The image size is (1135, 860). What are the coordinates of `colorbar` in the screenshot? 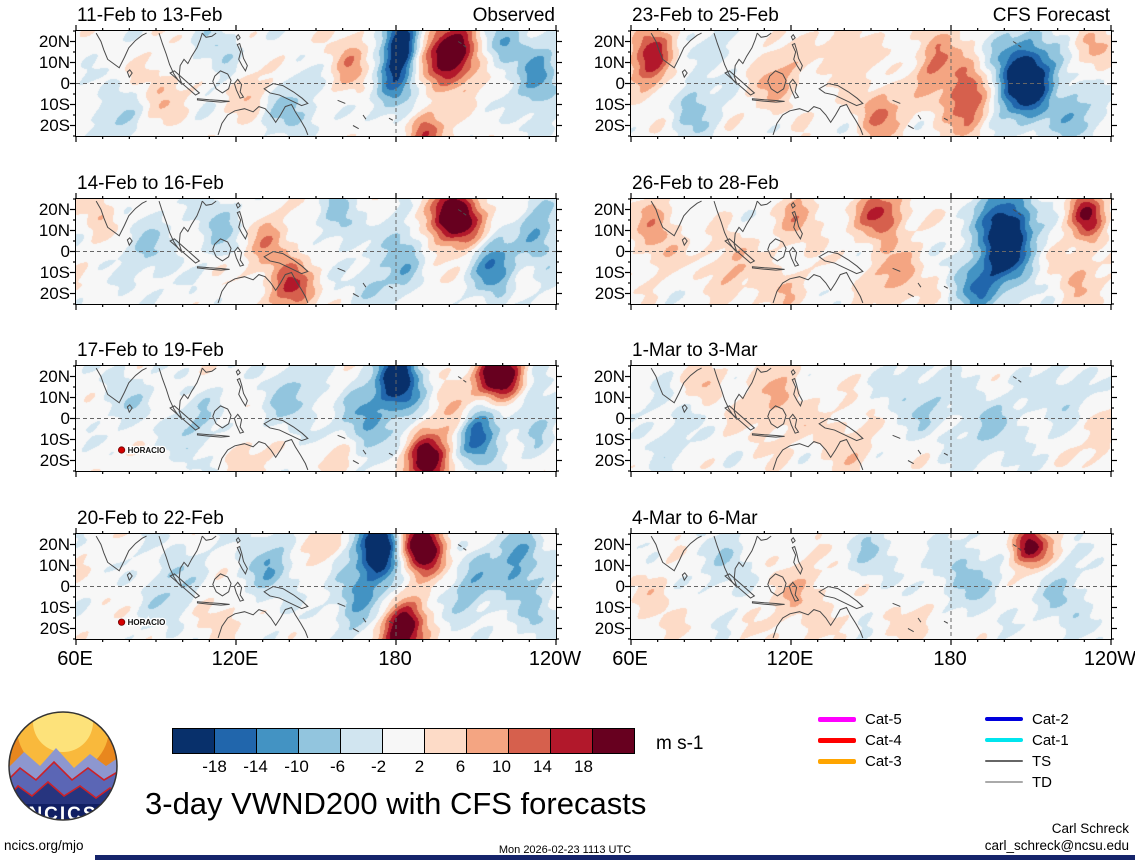 It's located at (403, 741).